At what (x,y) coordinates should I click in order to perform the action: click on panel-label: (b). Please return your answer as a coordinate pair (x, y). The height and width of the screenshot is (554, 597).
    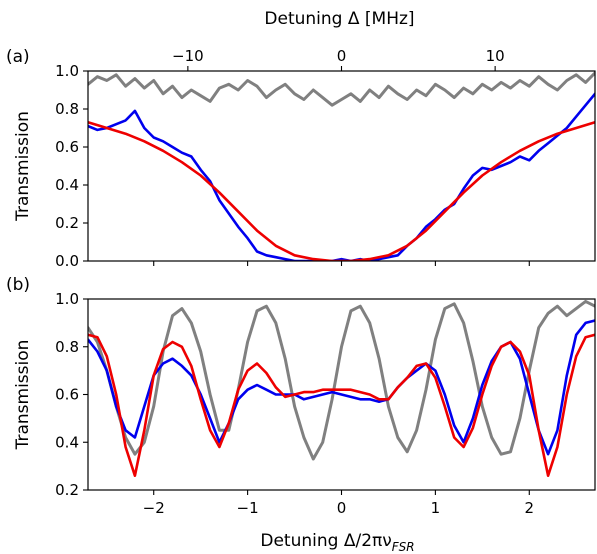
    Looking at the image, I should click on (18, 285).